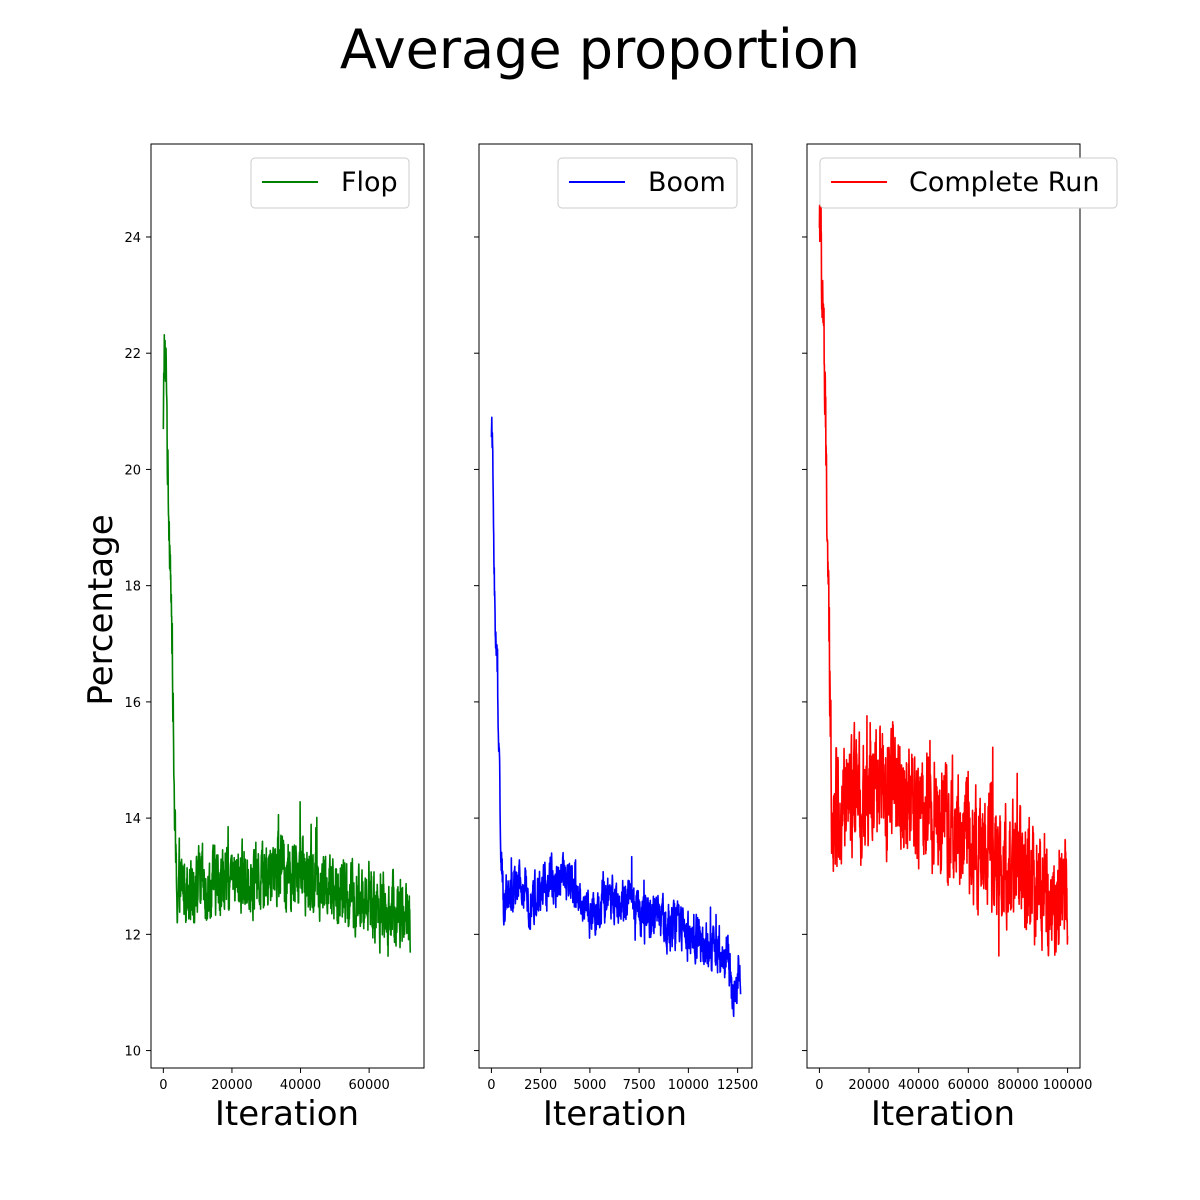  I want to click on series-line-complete-run, so click(943, 561).